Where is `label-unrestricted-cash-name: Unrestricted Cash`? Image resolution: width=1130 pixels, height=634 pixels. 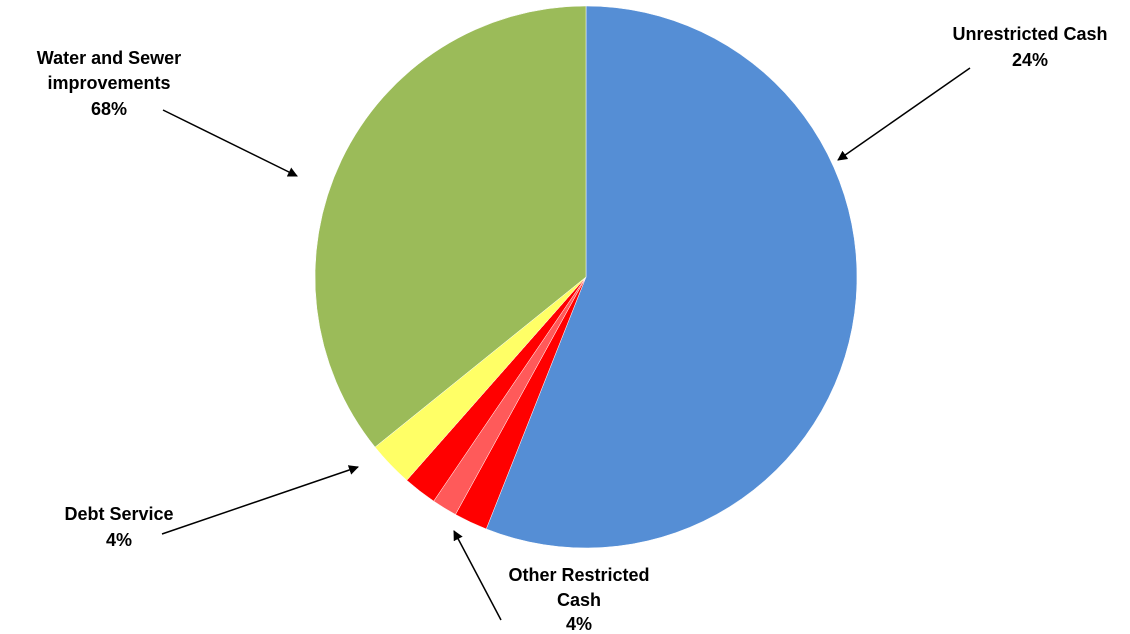
label-unrestricted-cash-name: Unrestricted Cash is located at coordinates (1029, 34).